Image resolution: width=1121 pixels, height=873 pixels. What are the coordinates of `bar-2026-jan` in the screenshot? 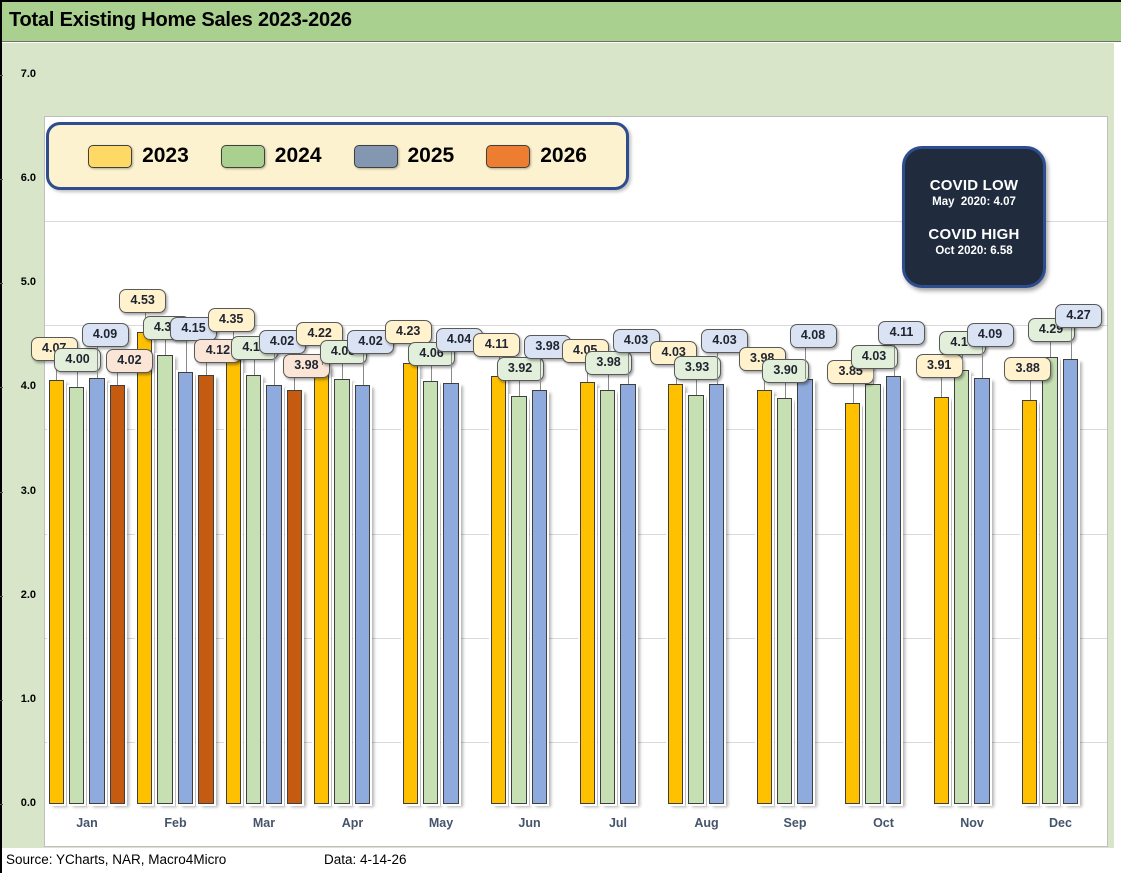 It's located at (117, 594).